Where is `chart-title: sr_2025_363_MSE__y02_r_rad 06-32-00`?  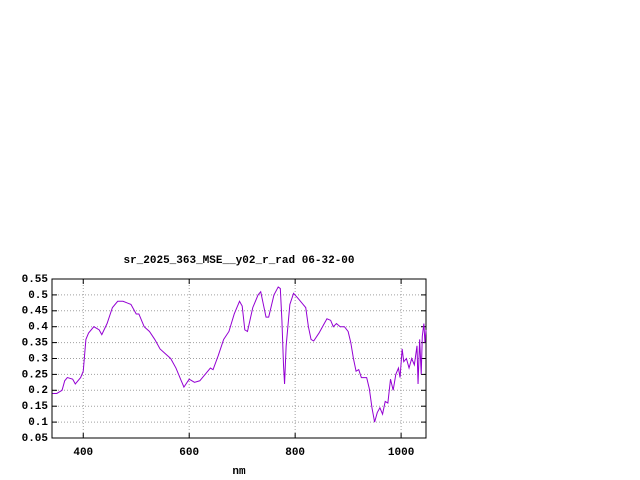 chart-title: sr_2025_363_MSE__y02_r_rad 06-32-00 is located at coordinates (238, 261).